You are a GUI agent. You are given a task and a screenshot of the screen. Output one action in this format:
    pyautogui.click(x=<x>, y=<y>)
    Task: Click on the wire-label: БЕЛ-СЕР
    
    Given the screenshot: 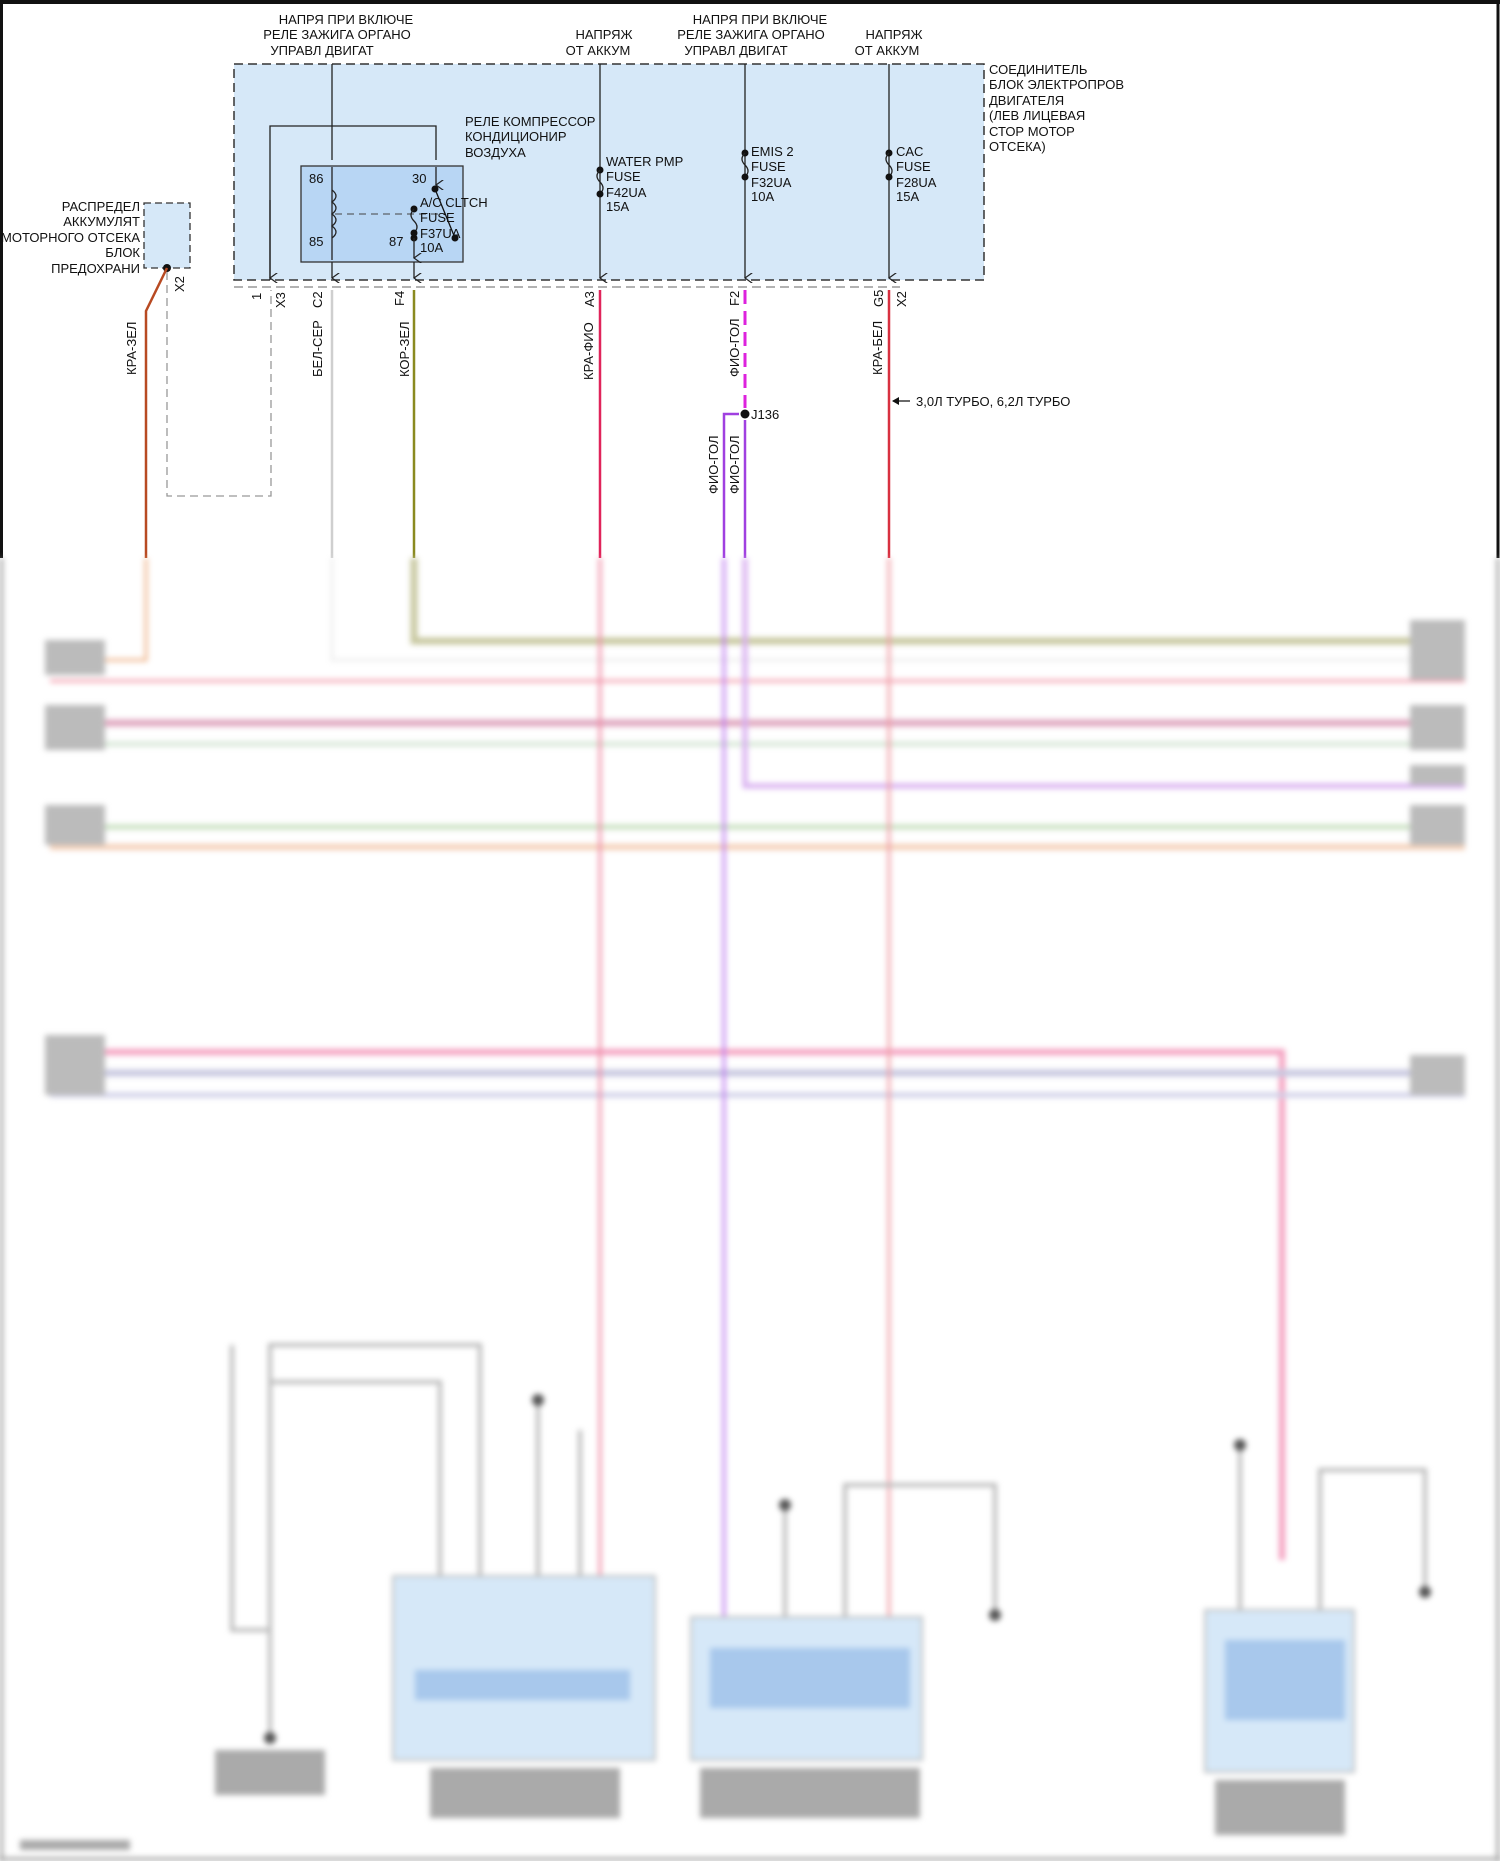 What is the action you would take?
    pyautogui.click(x=317, y=348)
    